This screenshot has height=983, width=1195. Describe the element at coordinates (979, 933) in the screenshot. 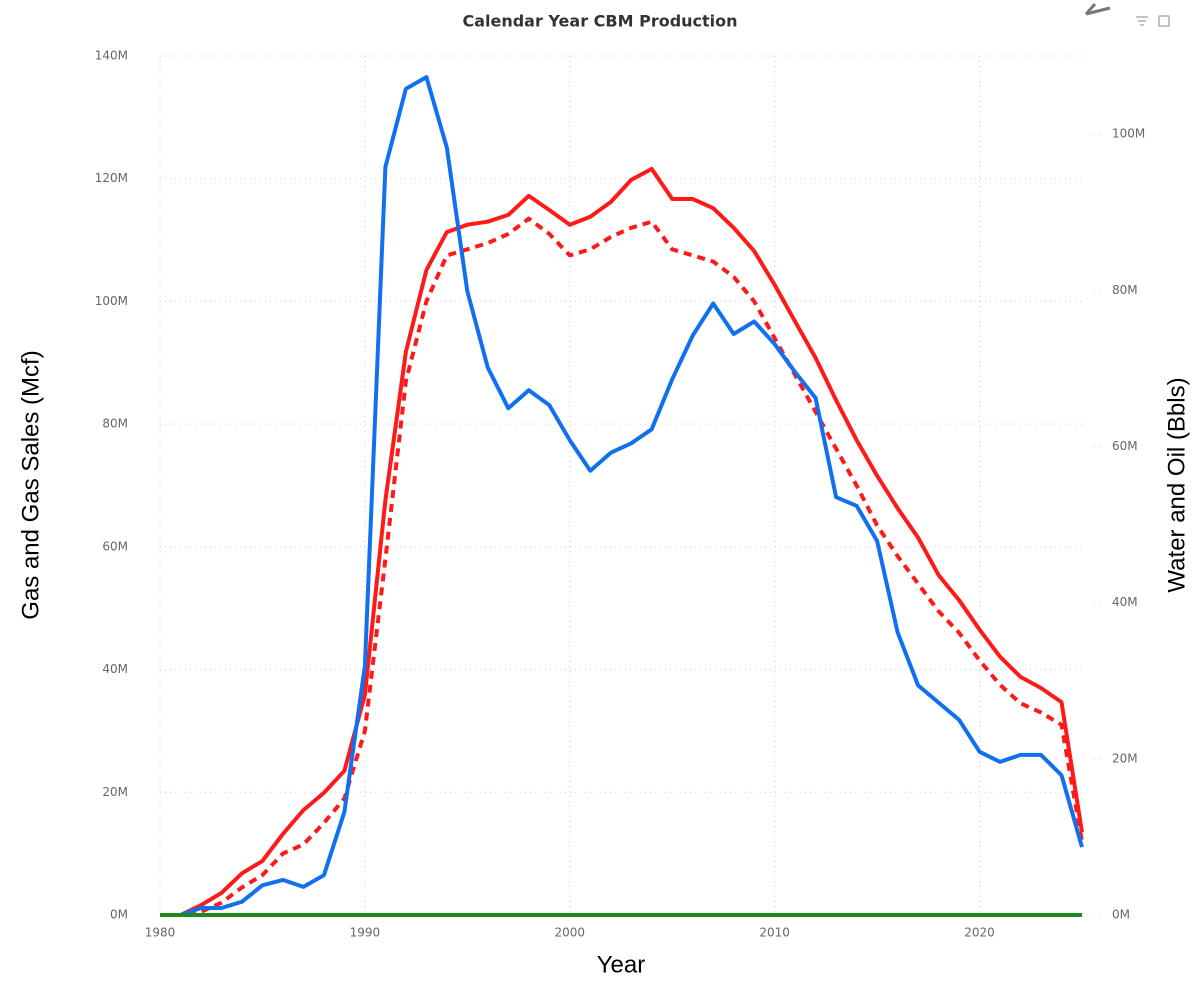

I see `x-tick-label: 2020` at that location.